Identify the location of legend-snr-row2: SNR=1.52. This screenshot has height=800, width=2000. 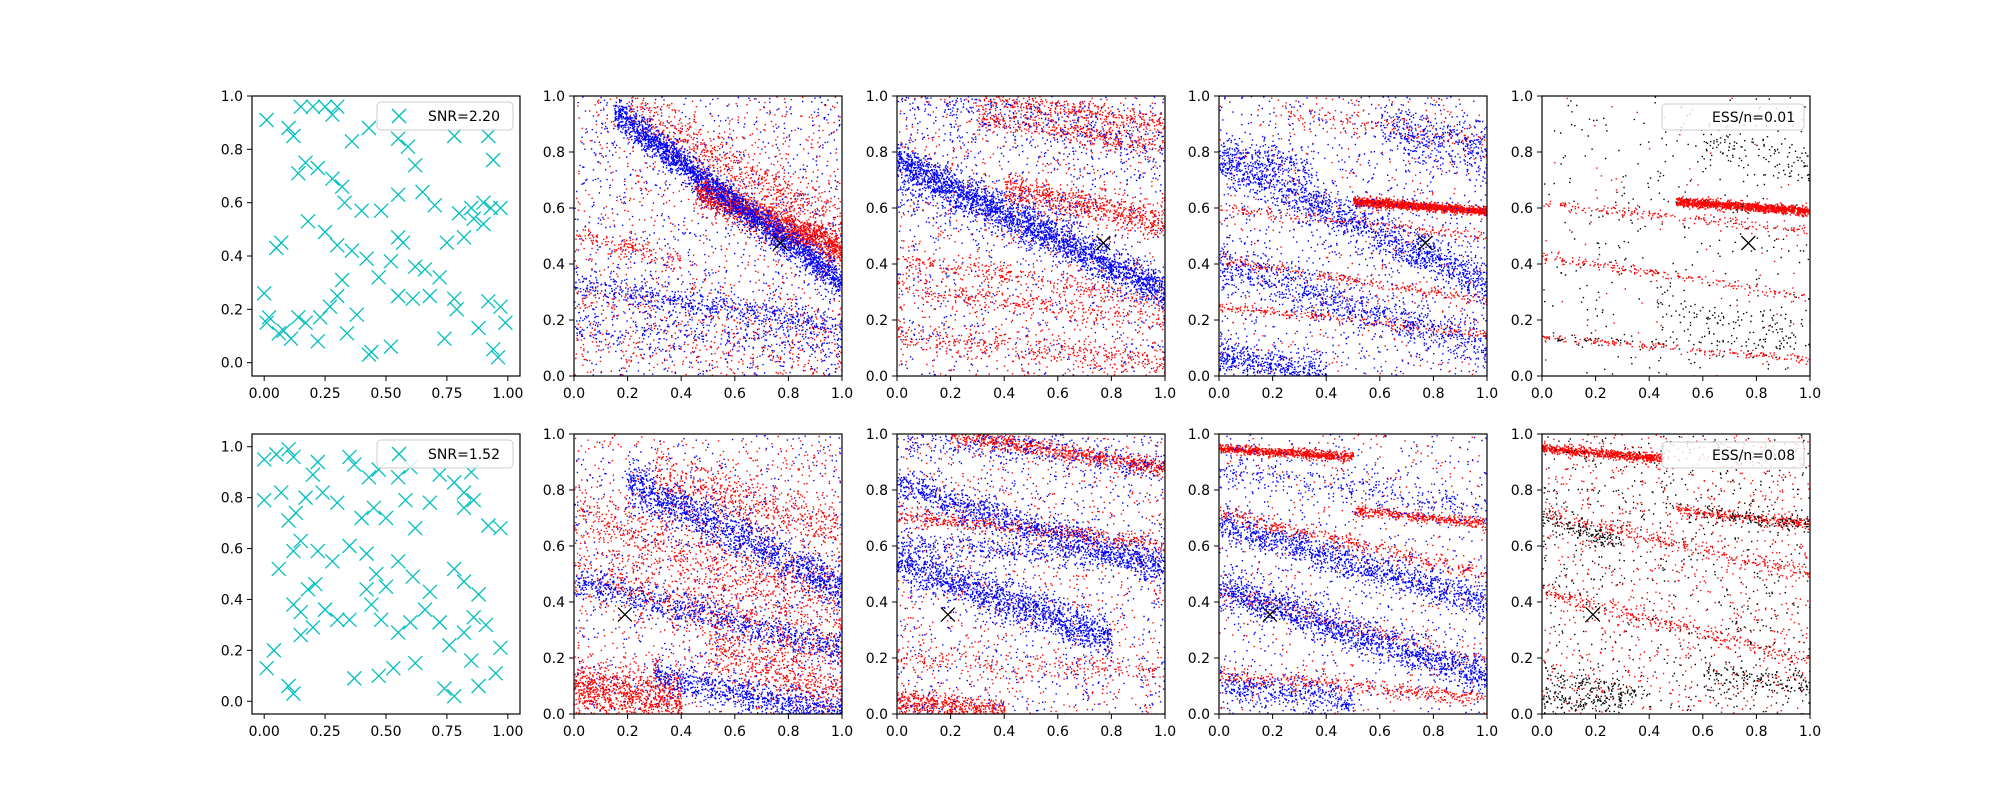
(445, 454).